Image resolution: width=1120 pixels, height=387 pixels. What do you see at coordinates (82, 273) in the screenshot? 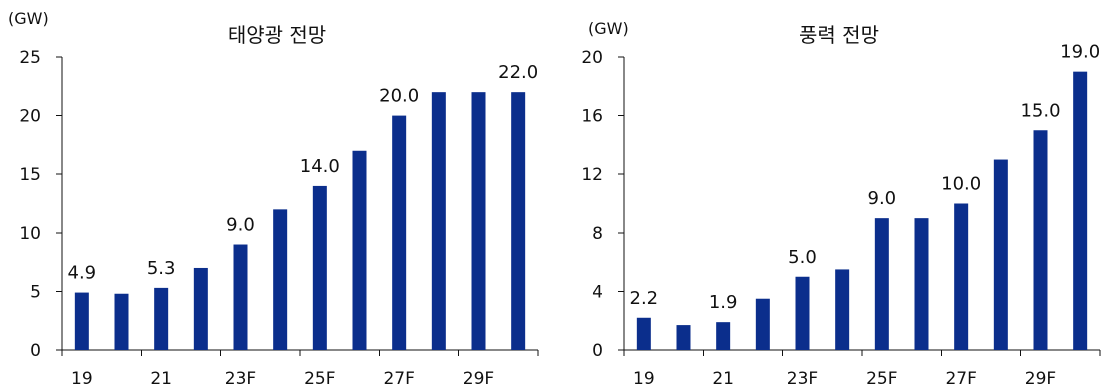
I see `solar-data-label: 4.9` at bounding box center [82, 273].